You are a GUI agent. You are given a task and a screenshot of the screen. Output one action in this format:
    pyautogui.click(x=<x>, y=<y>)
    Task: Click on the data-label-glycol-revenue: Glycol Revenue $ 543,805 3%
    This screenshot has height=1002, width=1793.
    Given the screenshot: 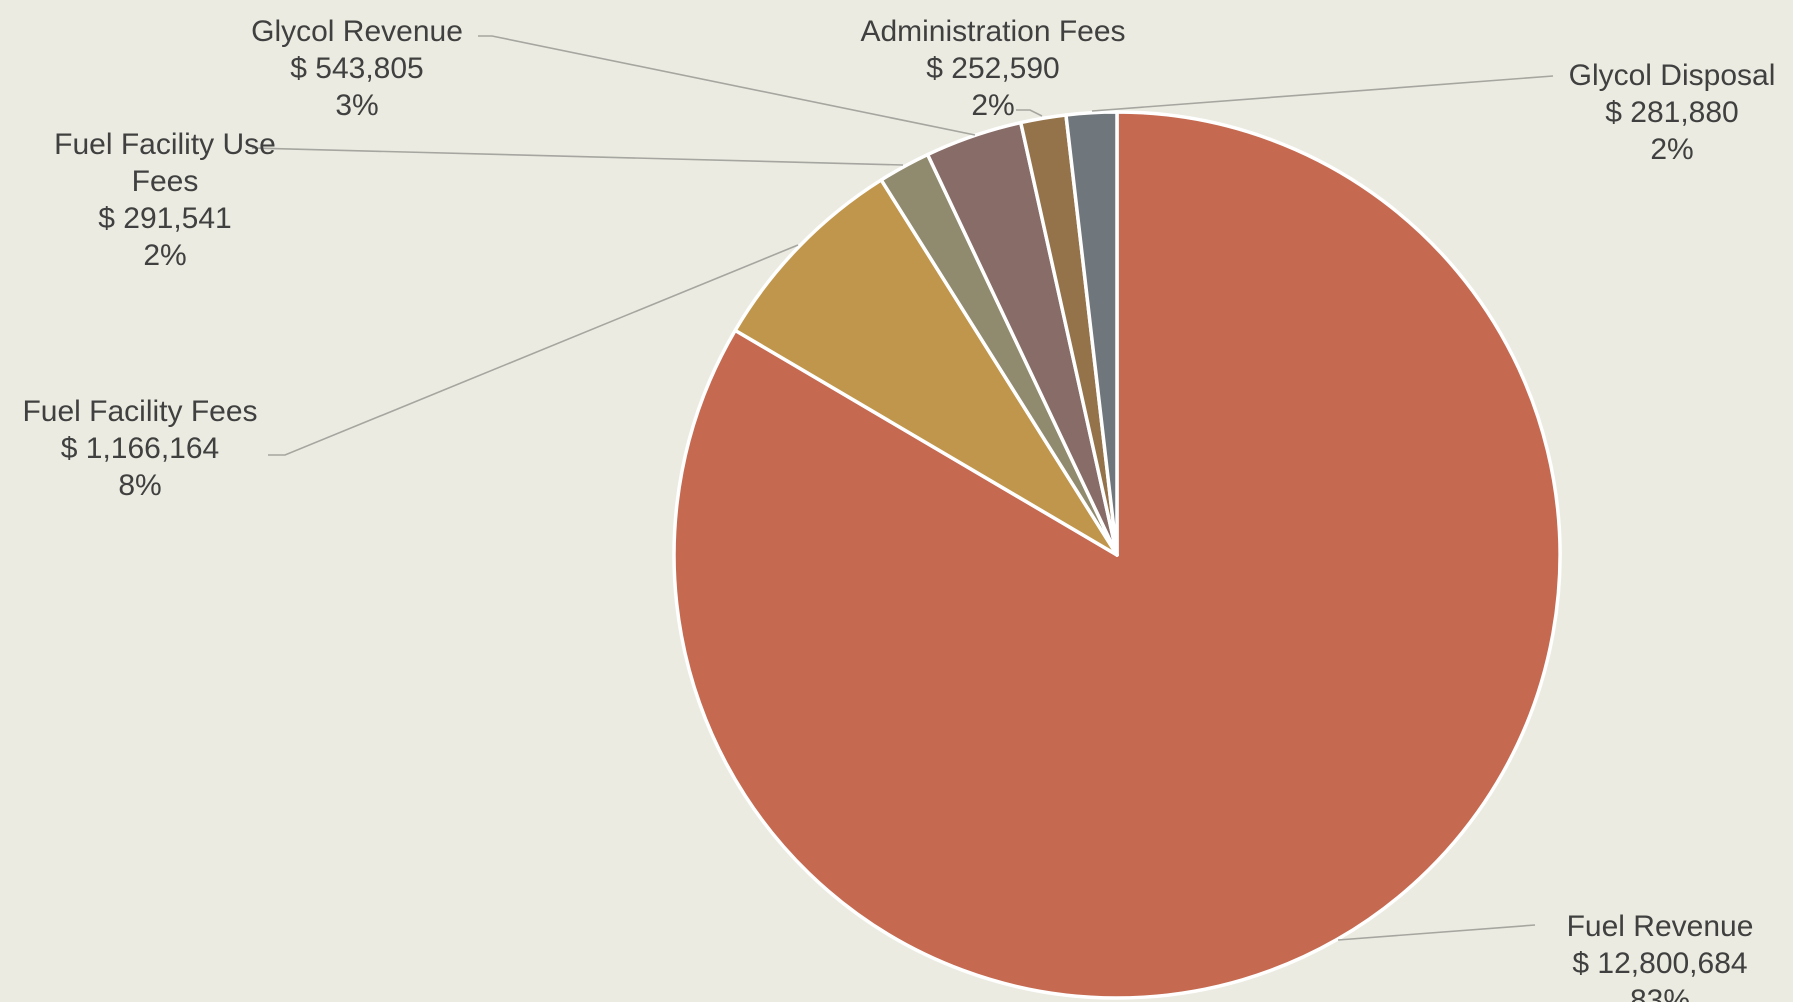 What is the action you would take?
    pyautogui.click(x=357, y=68)
    